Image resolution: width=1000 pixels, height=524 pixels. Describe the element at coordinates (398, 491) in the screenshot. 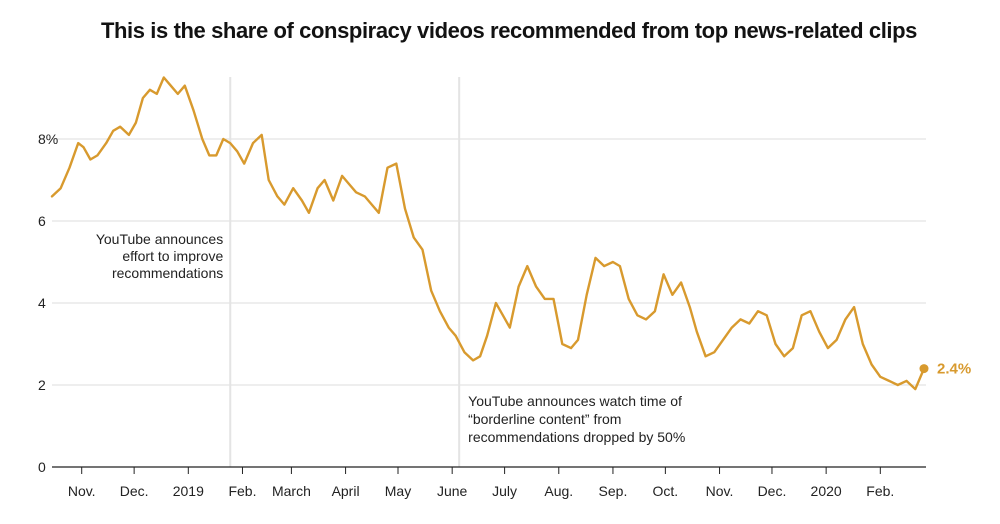

I see `x-tick-label: May` at that location.